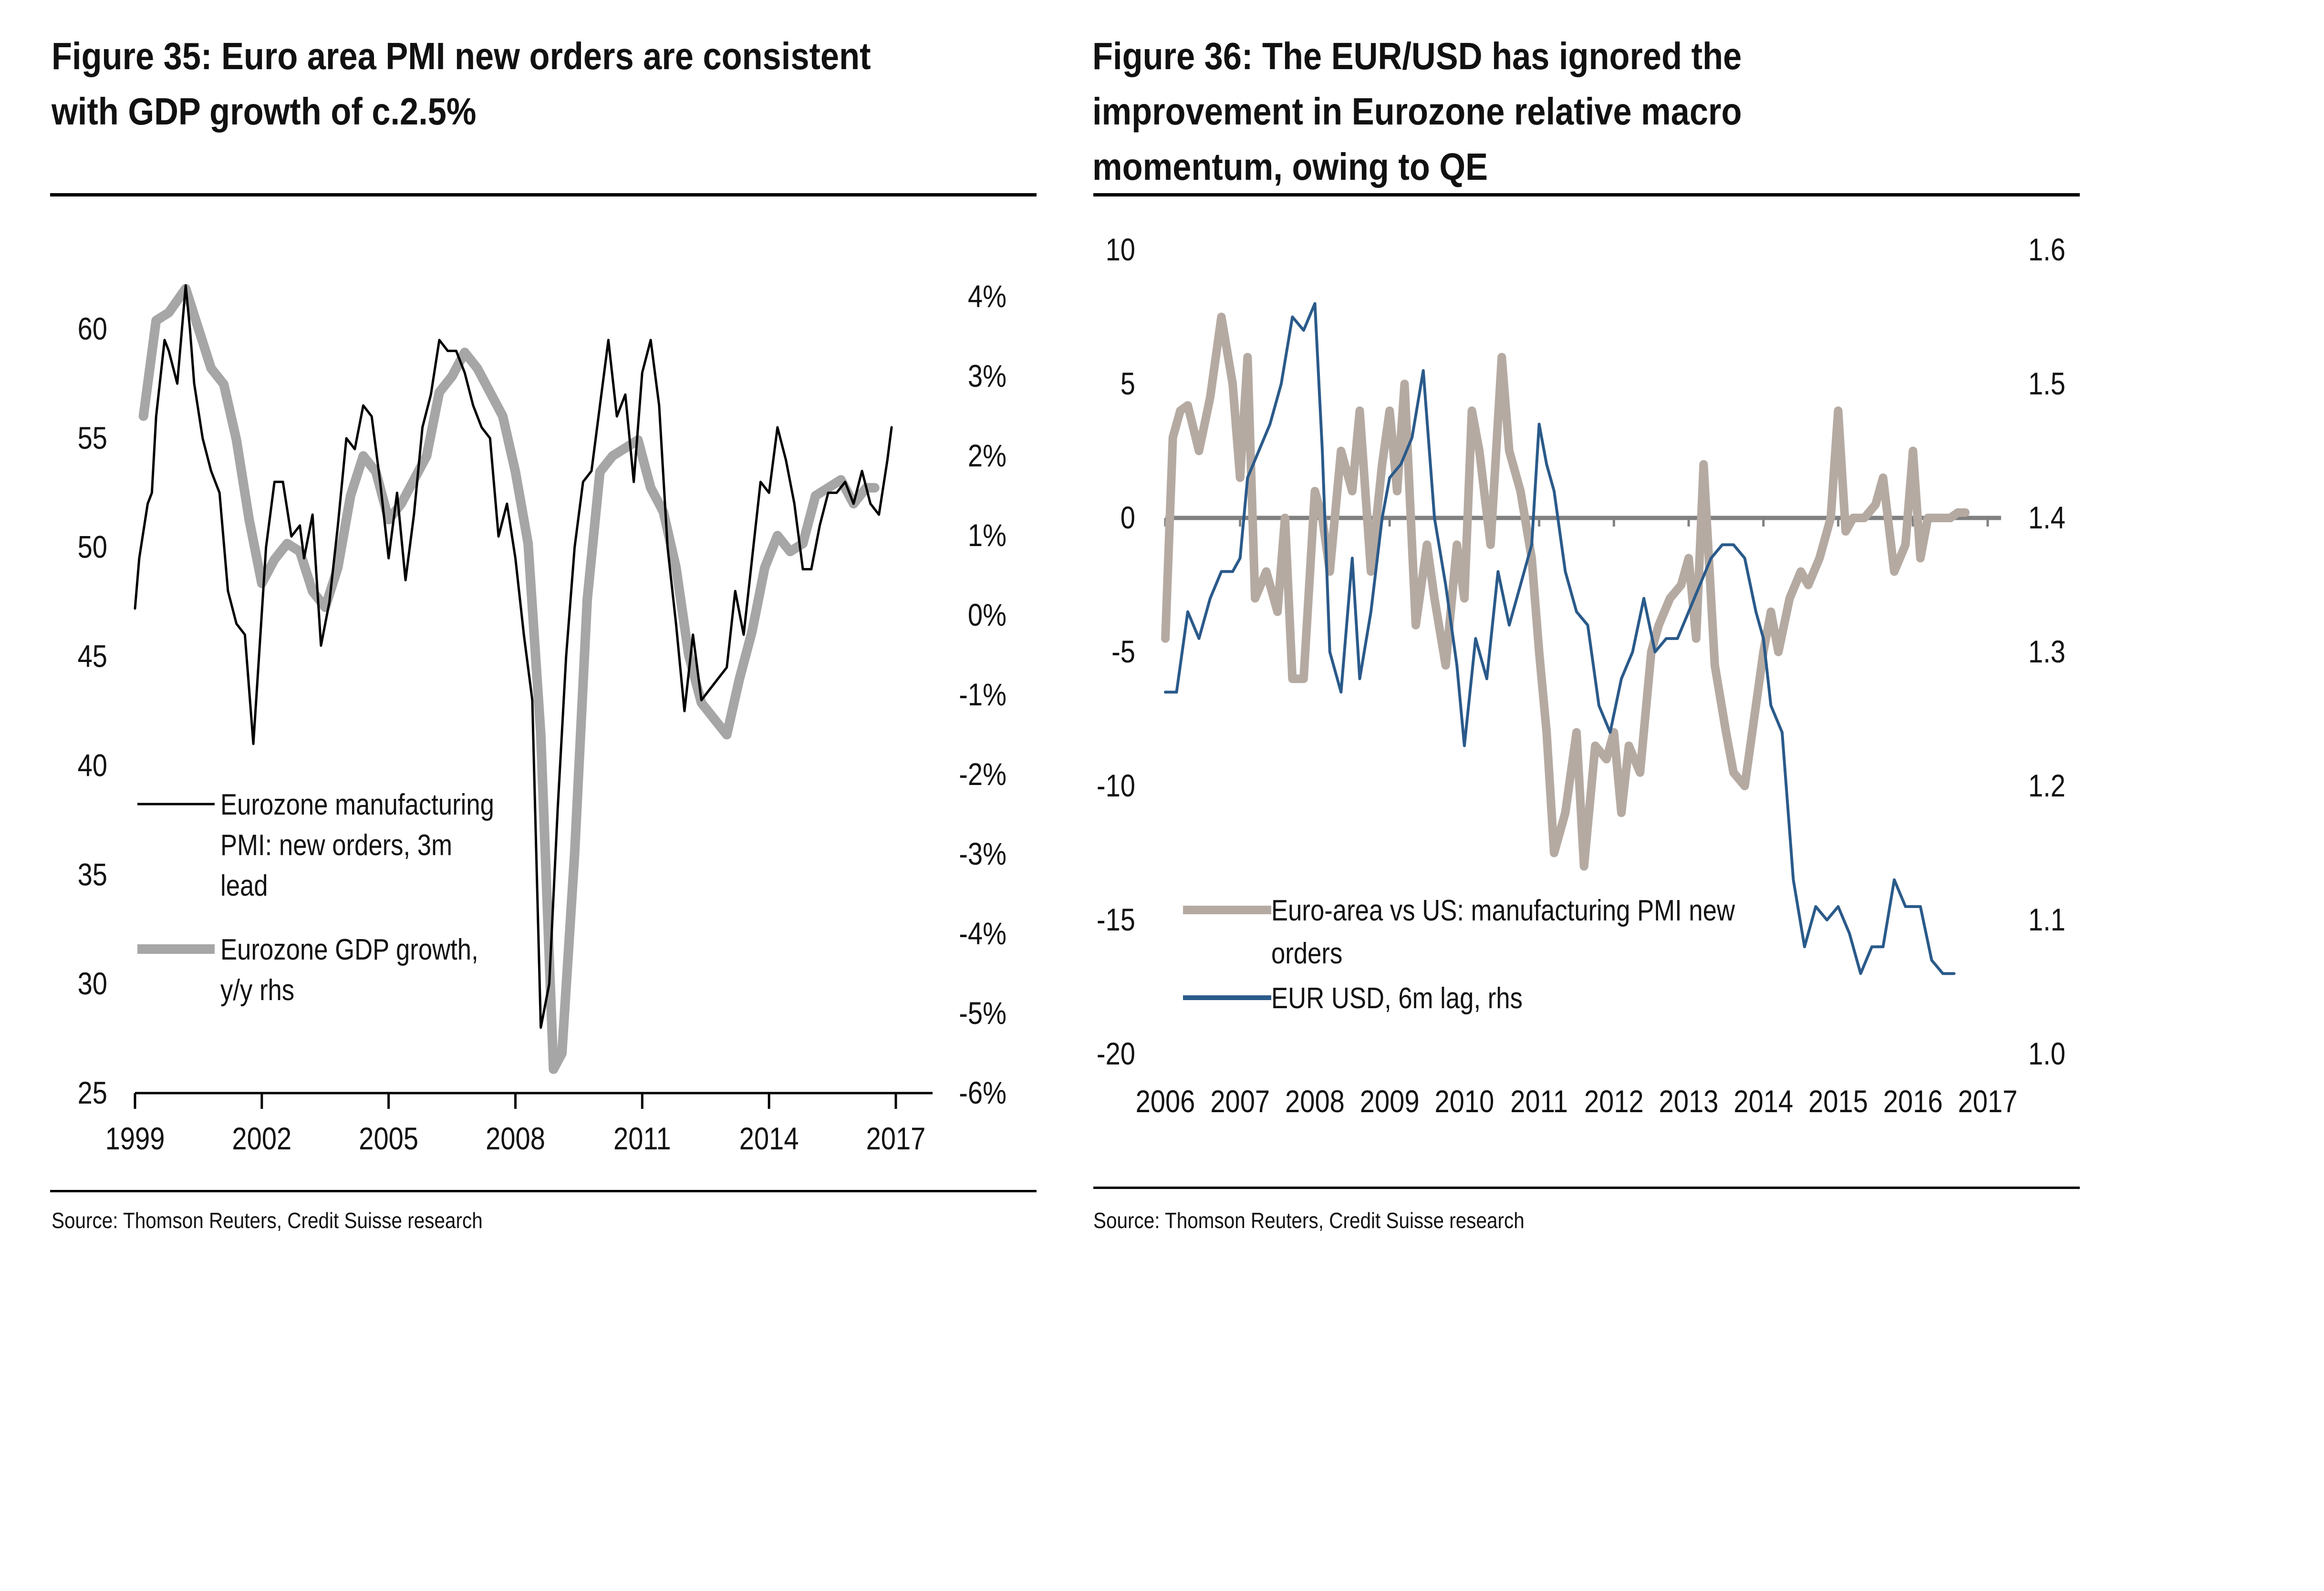  Describe the element at coordinates (1565, 591) in the screenshot. I see `fig36-series-pmi-diff-line` at that location.